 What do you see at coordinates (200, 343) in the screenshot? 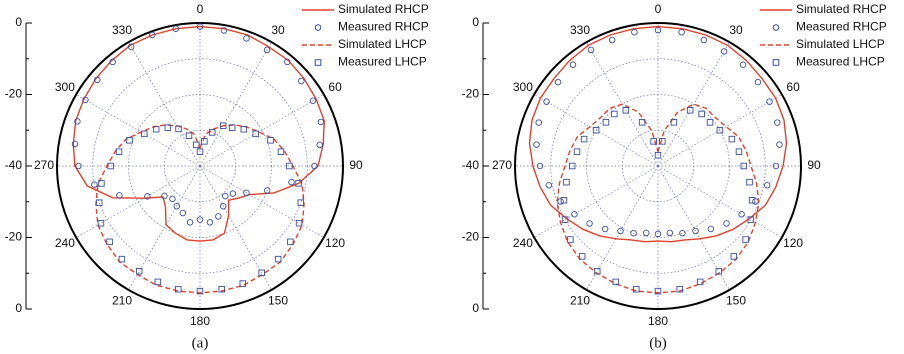
I see `panel-caption: (a)` at bounding box center [200, 343].